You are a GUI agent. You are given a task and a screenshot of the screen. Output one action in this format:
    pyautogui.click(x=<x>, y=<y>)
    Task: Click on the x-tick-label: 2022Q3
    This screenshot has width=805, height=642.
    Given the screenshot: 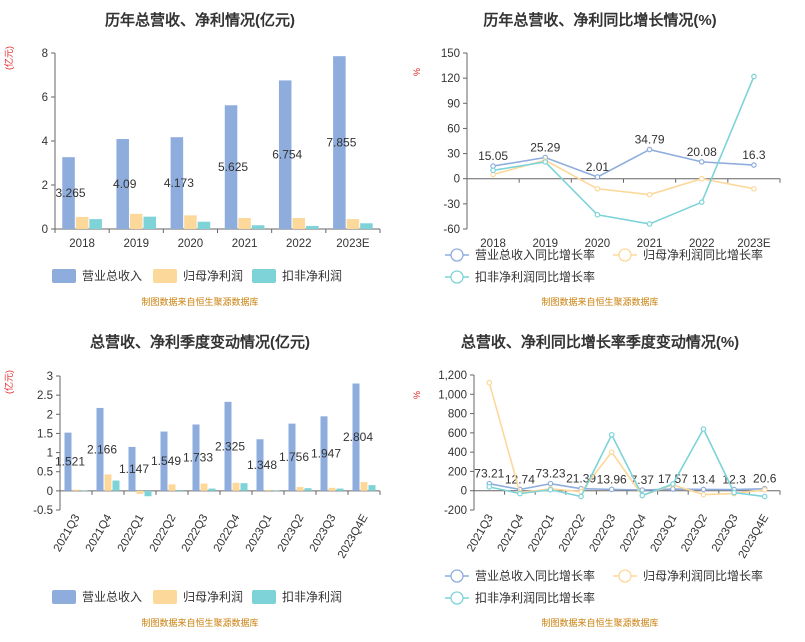 What is the action you would take?
    pyautogui.click(x=602, y=533)
    